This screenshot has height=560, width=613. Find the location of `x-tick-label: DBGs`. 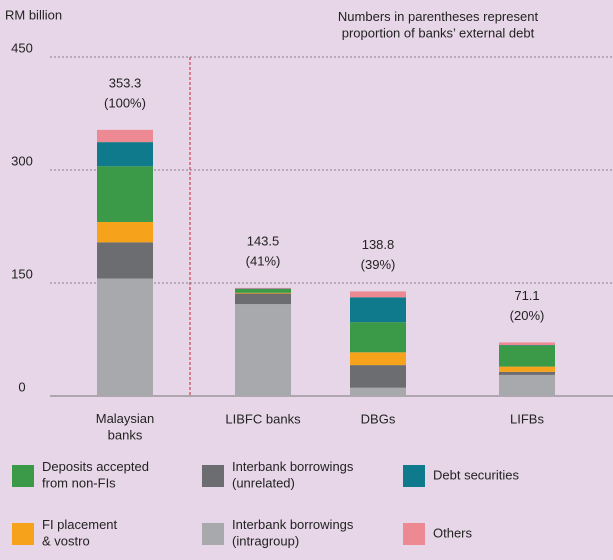

x-tick-label: DBGs is located at coordinates (378, 418).